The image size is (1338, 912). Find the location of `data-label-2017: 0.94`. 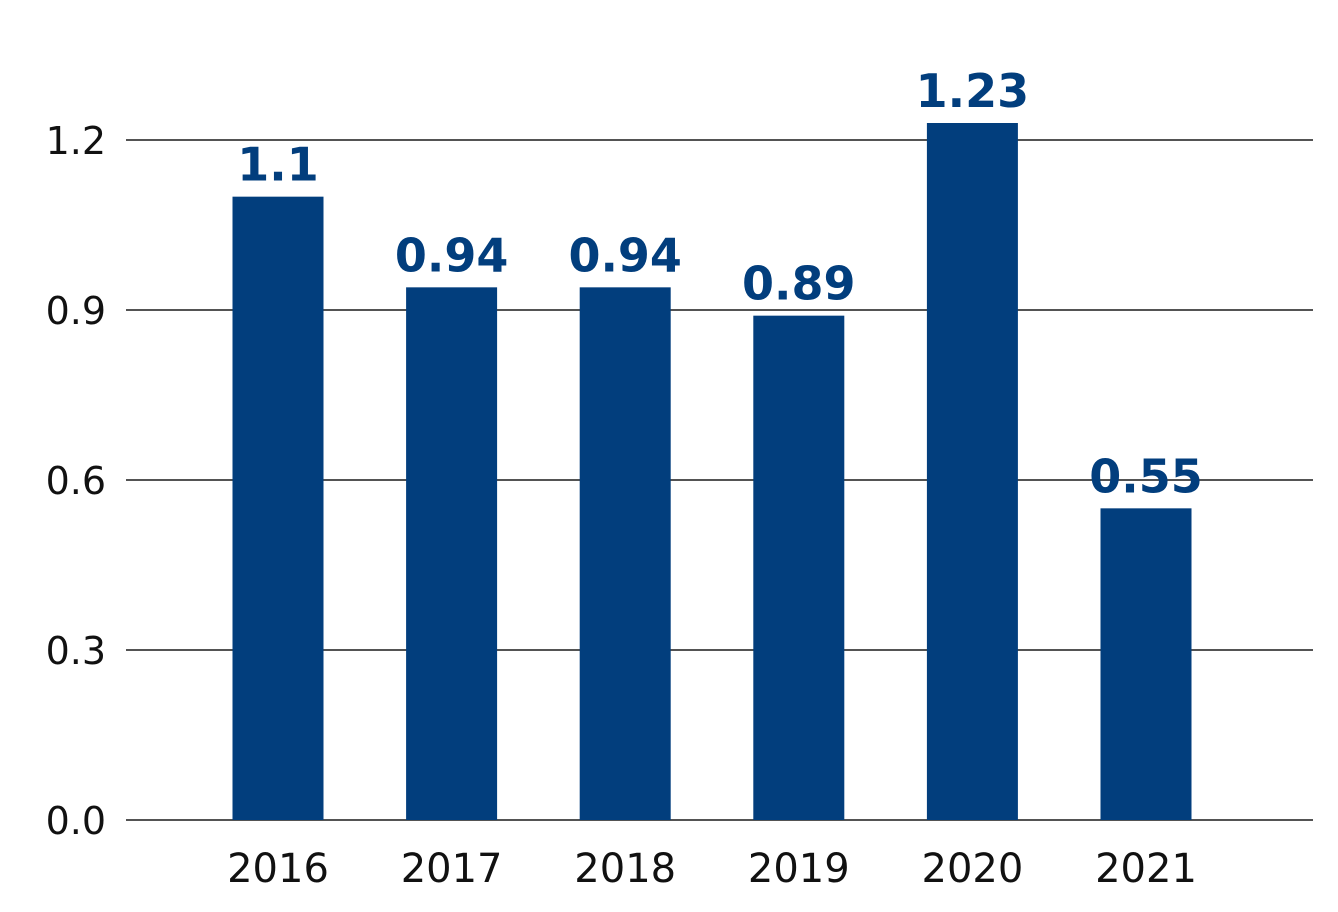

data-label-2017: 0.94 is located at coordinates (452, 255).